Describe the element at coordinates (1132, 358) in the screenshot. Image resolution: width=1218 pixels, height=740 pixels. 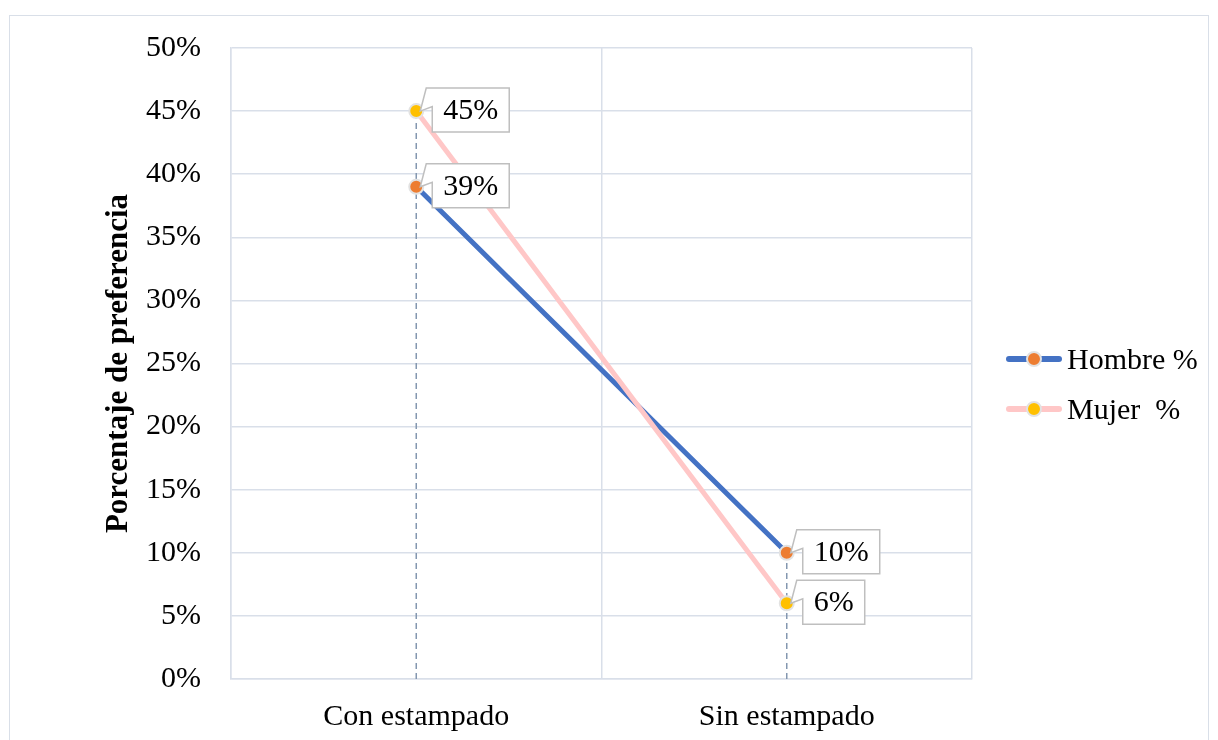
I see `legend-label: Hombre %` at that location.